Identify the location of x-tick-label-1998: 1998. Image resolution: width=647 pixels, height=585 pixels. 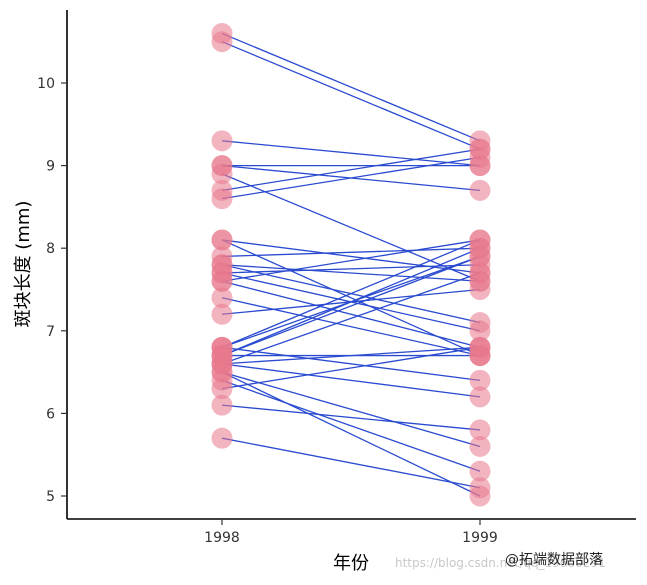
(222, 538).